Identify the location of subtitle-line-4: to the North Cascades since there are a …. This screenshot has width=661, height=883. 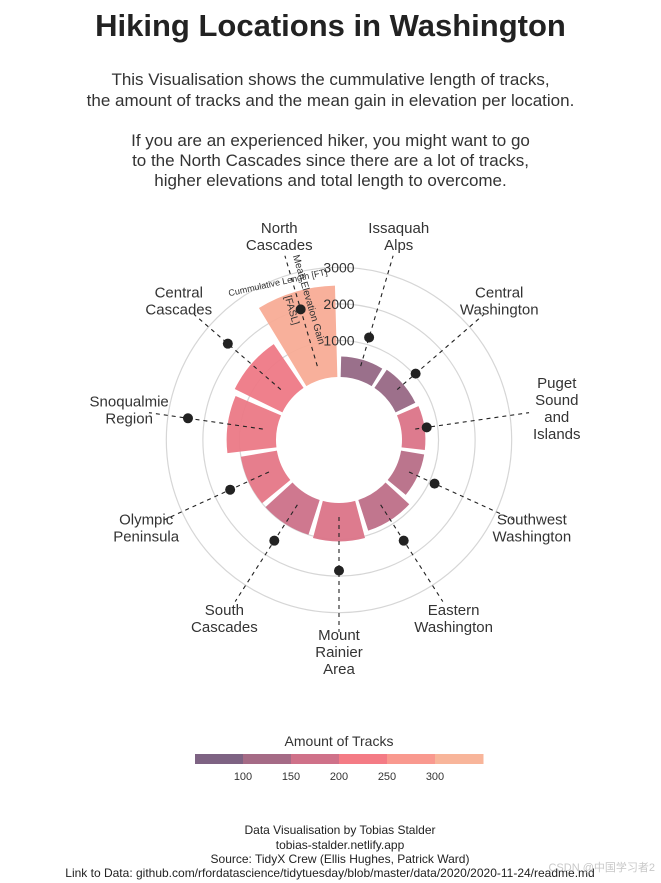
(330, 160).